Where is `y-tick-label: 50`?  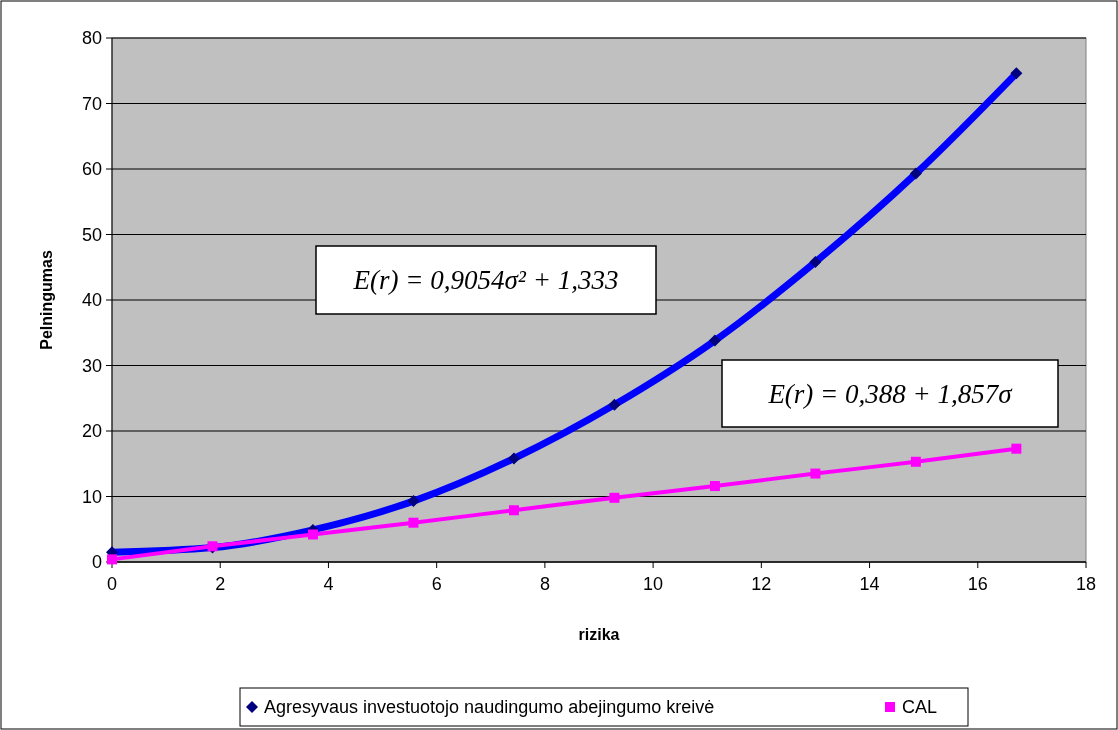
y-tick-label: 50 is located at coordinates (91, 234).